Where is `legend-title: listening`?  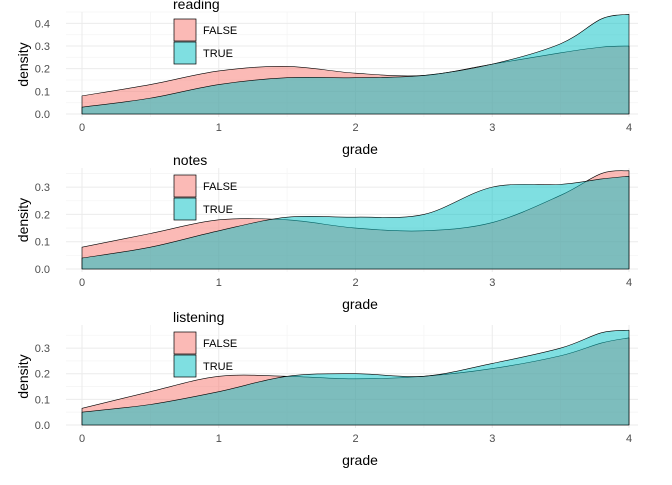
legend-title: listening is located at coordinates (198, 317).